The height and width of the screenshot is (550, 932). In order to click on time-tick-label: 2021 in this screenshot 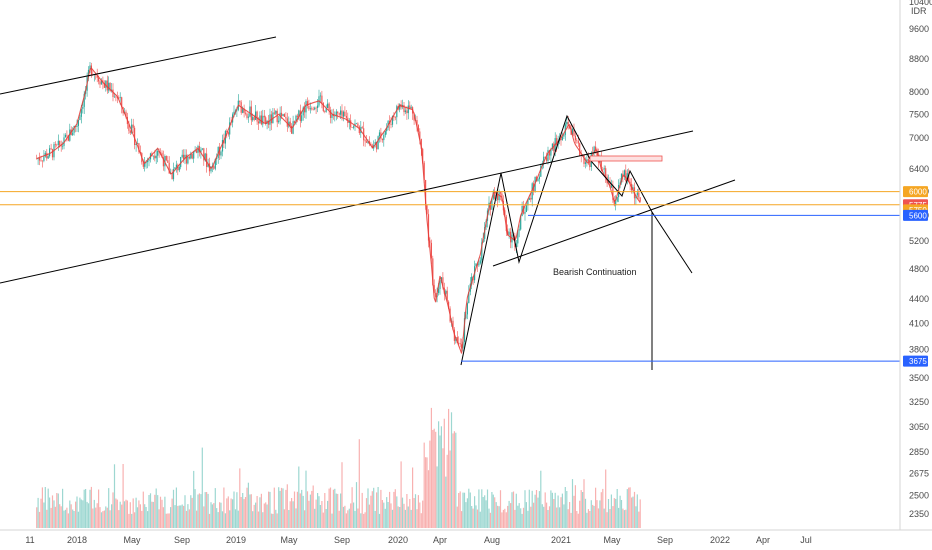, I will do `click(561, 540)`.